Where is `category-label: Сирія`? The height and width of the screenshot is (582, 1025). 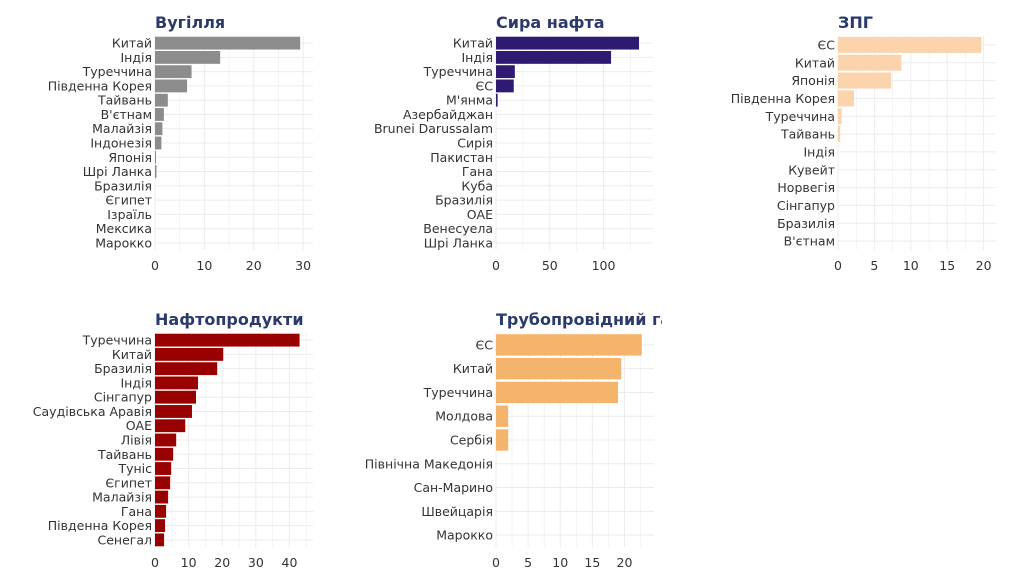
category-label: Сирія is located at coordinates (475, 143).